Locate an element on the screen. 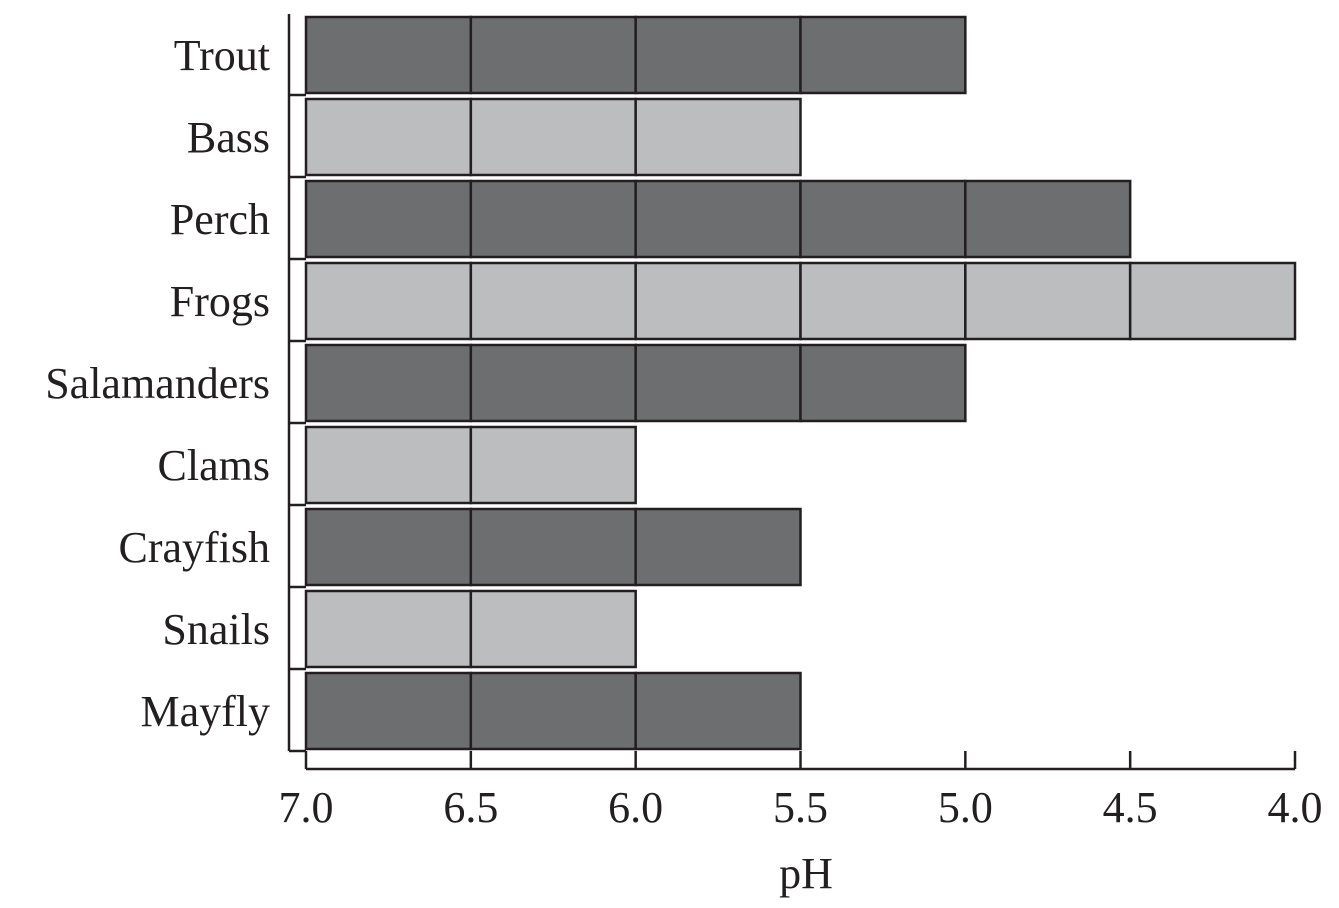 The height and width of the screenshot is (908, 1339). bar-clams is located at coordinates (470, 465).